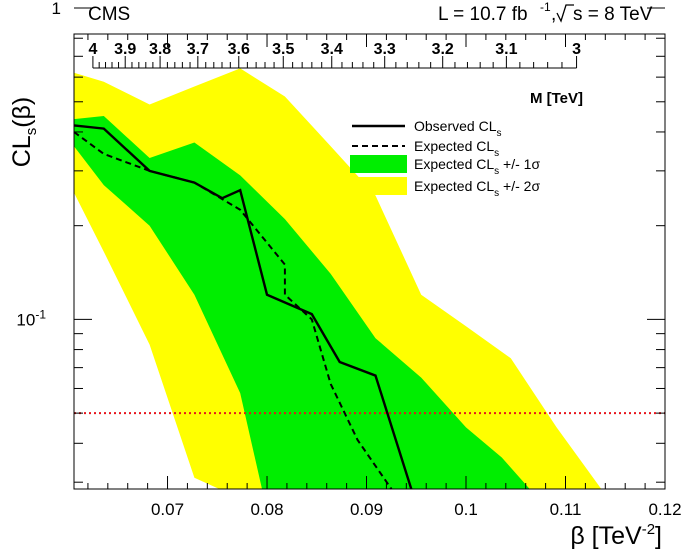  What do you see at coordinates (239, 49) in the screenshot?
I see `top-tick-label: 3.6` at bounding box center [239, 49].